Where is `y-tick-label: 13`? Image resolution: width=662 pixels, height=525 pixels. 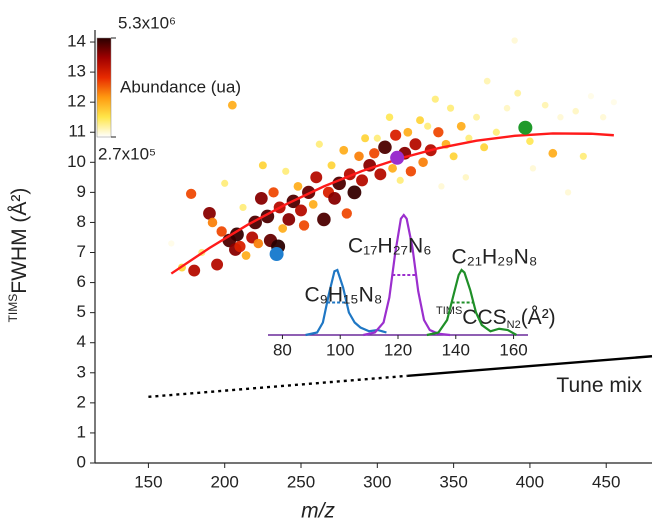 y-tick-label: 13 is located at coordinates (76, 71).